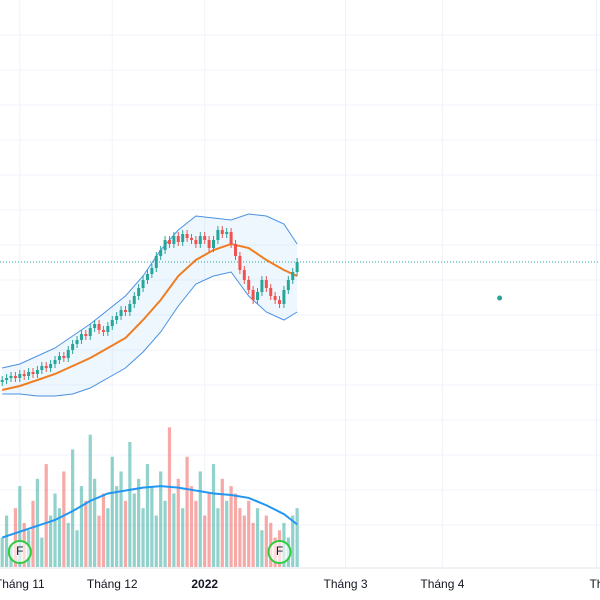  I want to click on event-badge, so click(279, 552).